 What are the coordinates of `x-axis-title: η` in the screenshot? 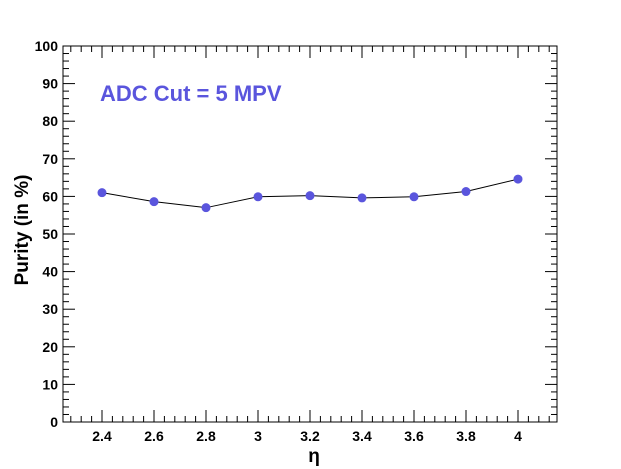 It's located at (314, 456).